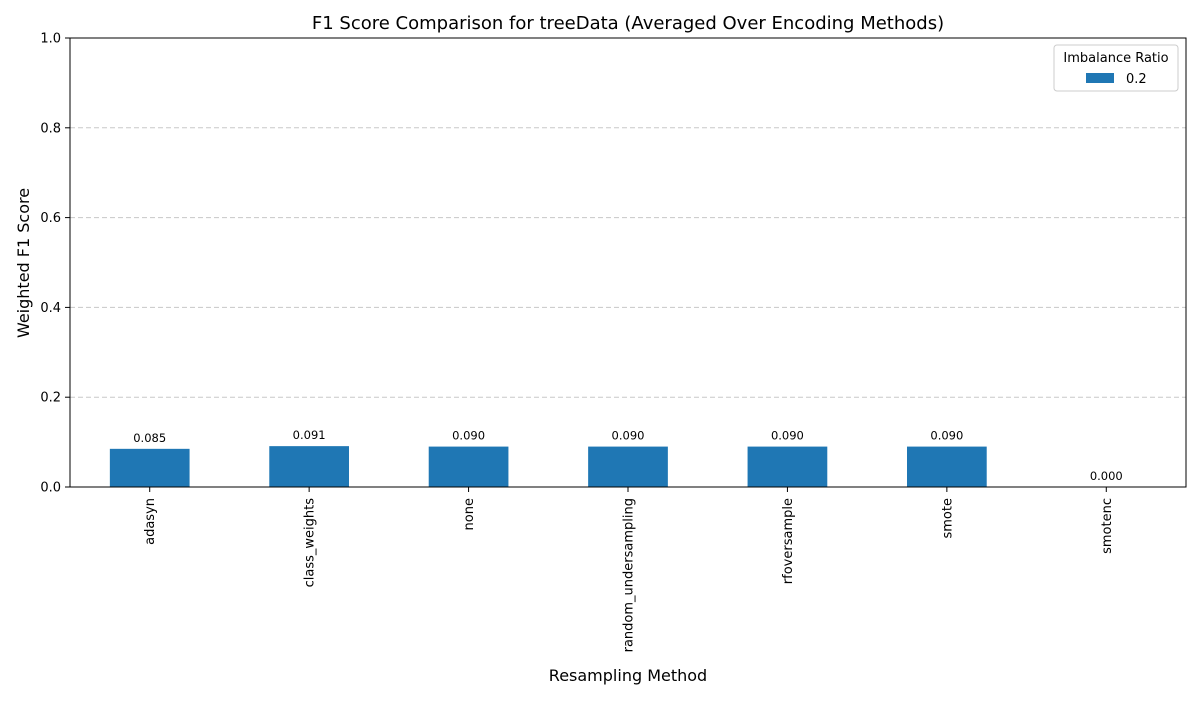  Describe the element at coordinates (50, 39) in the screenshot. I see `y-tick-label: 1.0` at that location.